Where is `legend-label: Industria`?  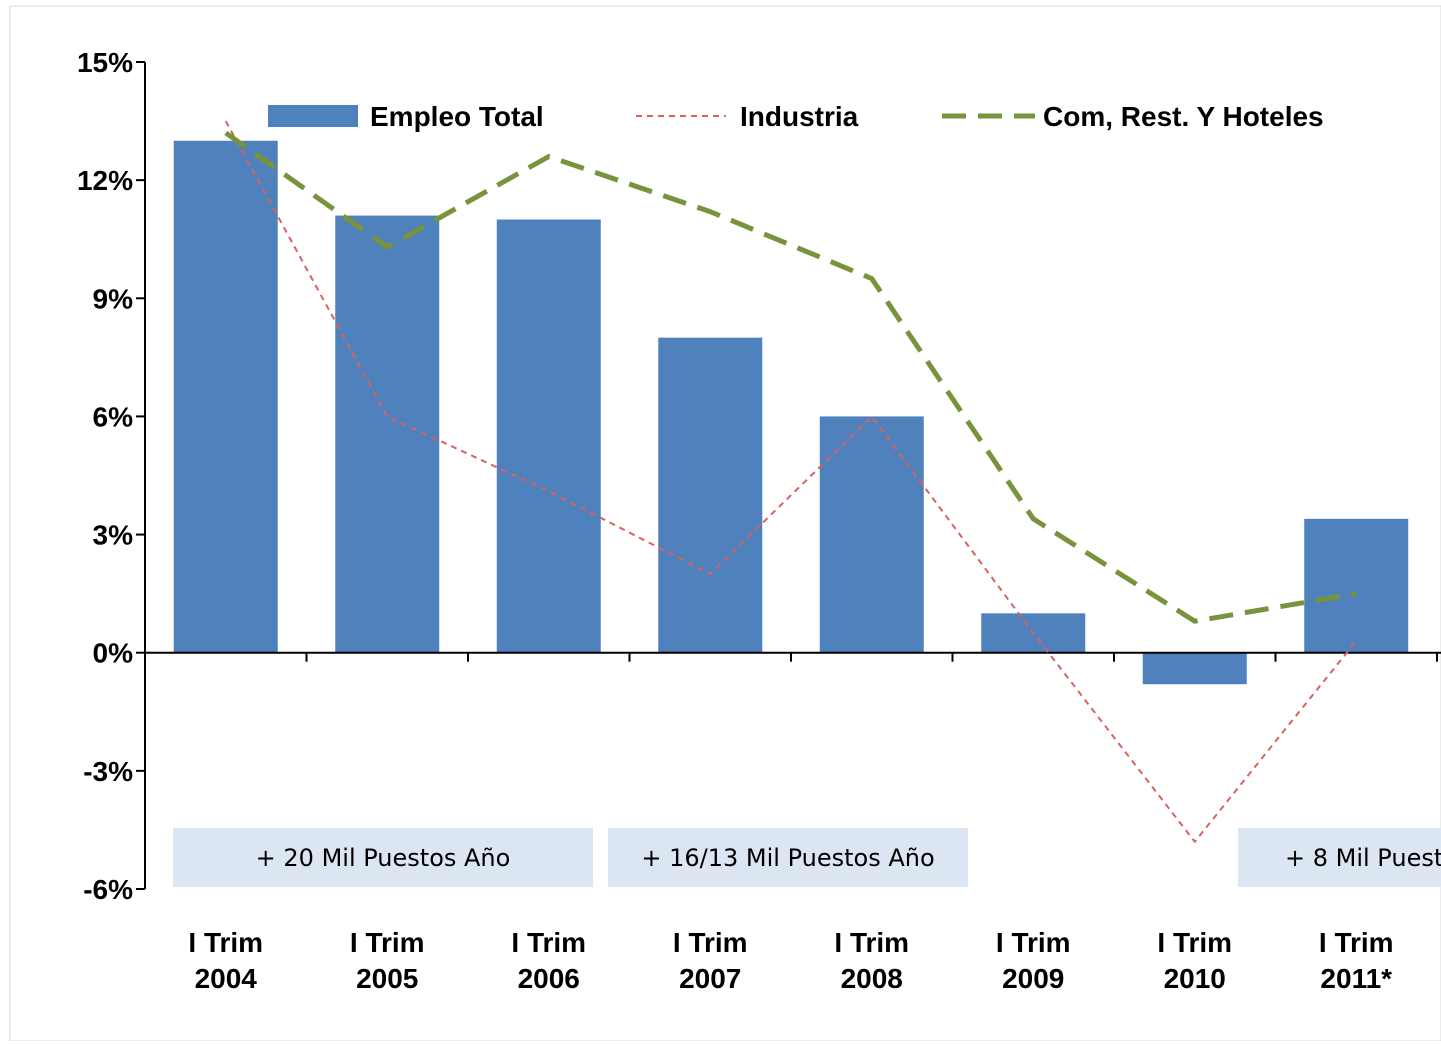 legend-label: Industria is located at coordinates (799, 116).